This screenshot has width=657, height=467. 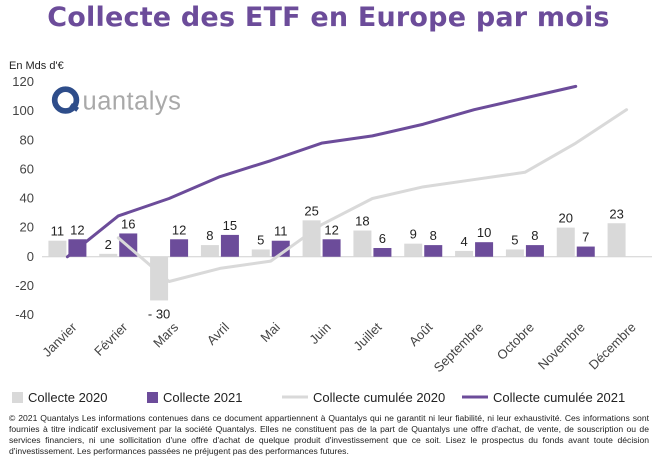 I want to click on x-tick-label: Août, so click(x=421, y=334).